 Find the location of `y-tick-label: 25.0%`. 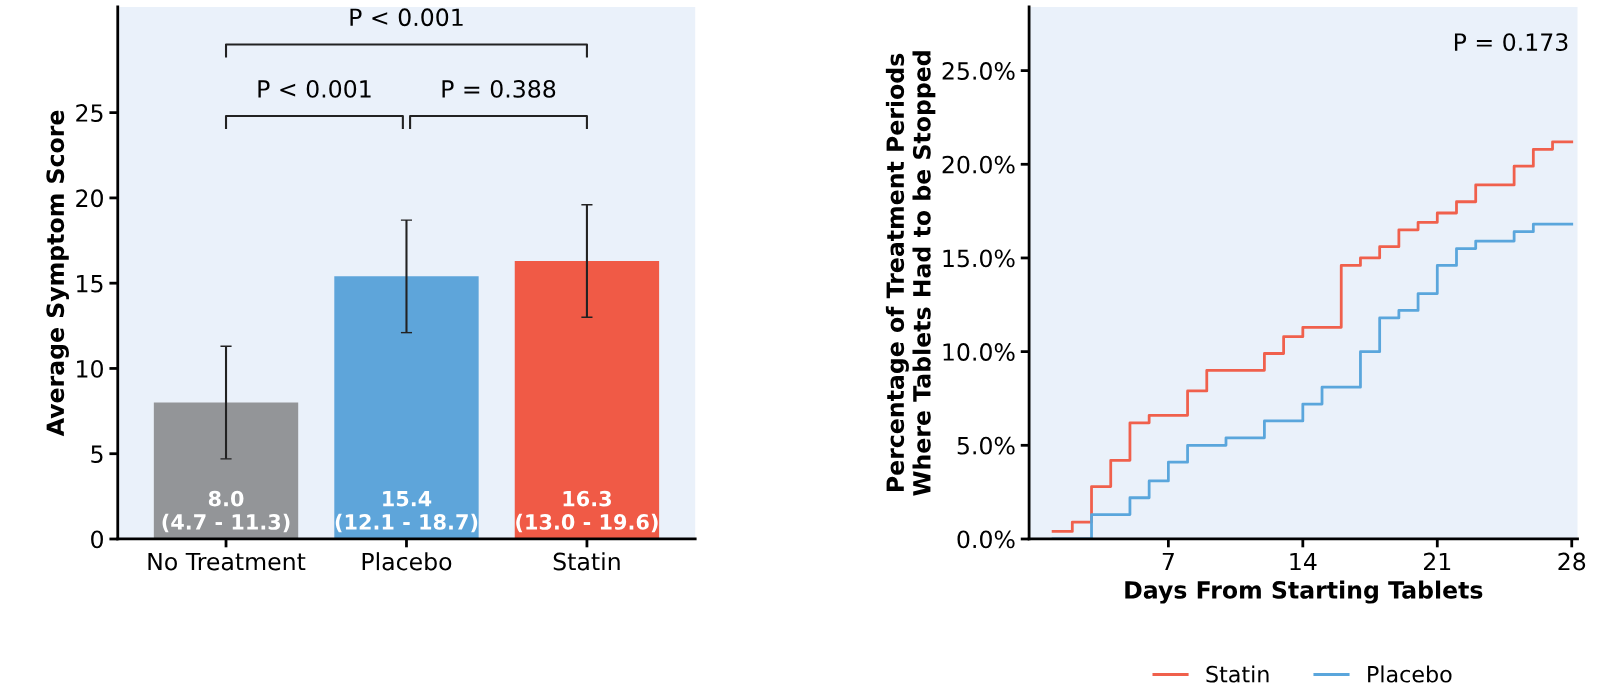

y-tick-label: 25.0% is located at coordinates (978, 71).